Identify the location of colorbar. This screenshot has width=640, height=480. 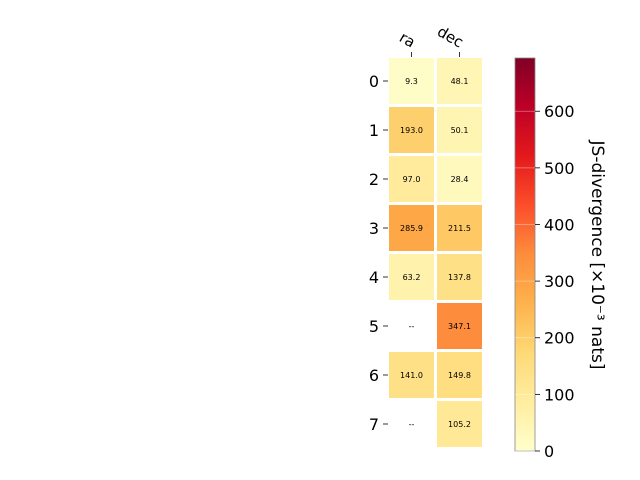
(525, 254).